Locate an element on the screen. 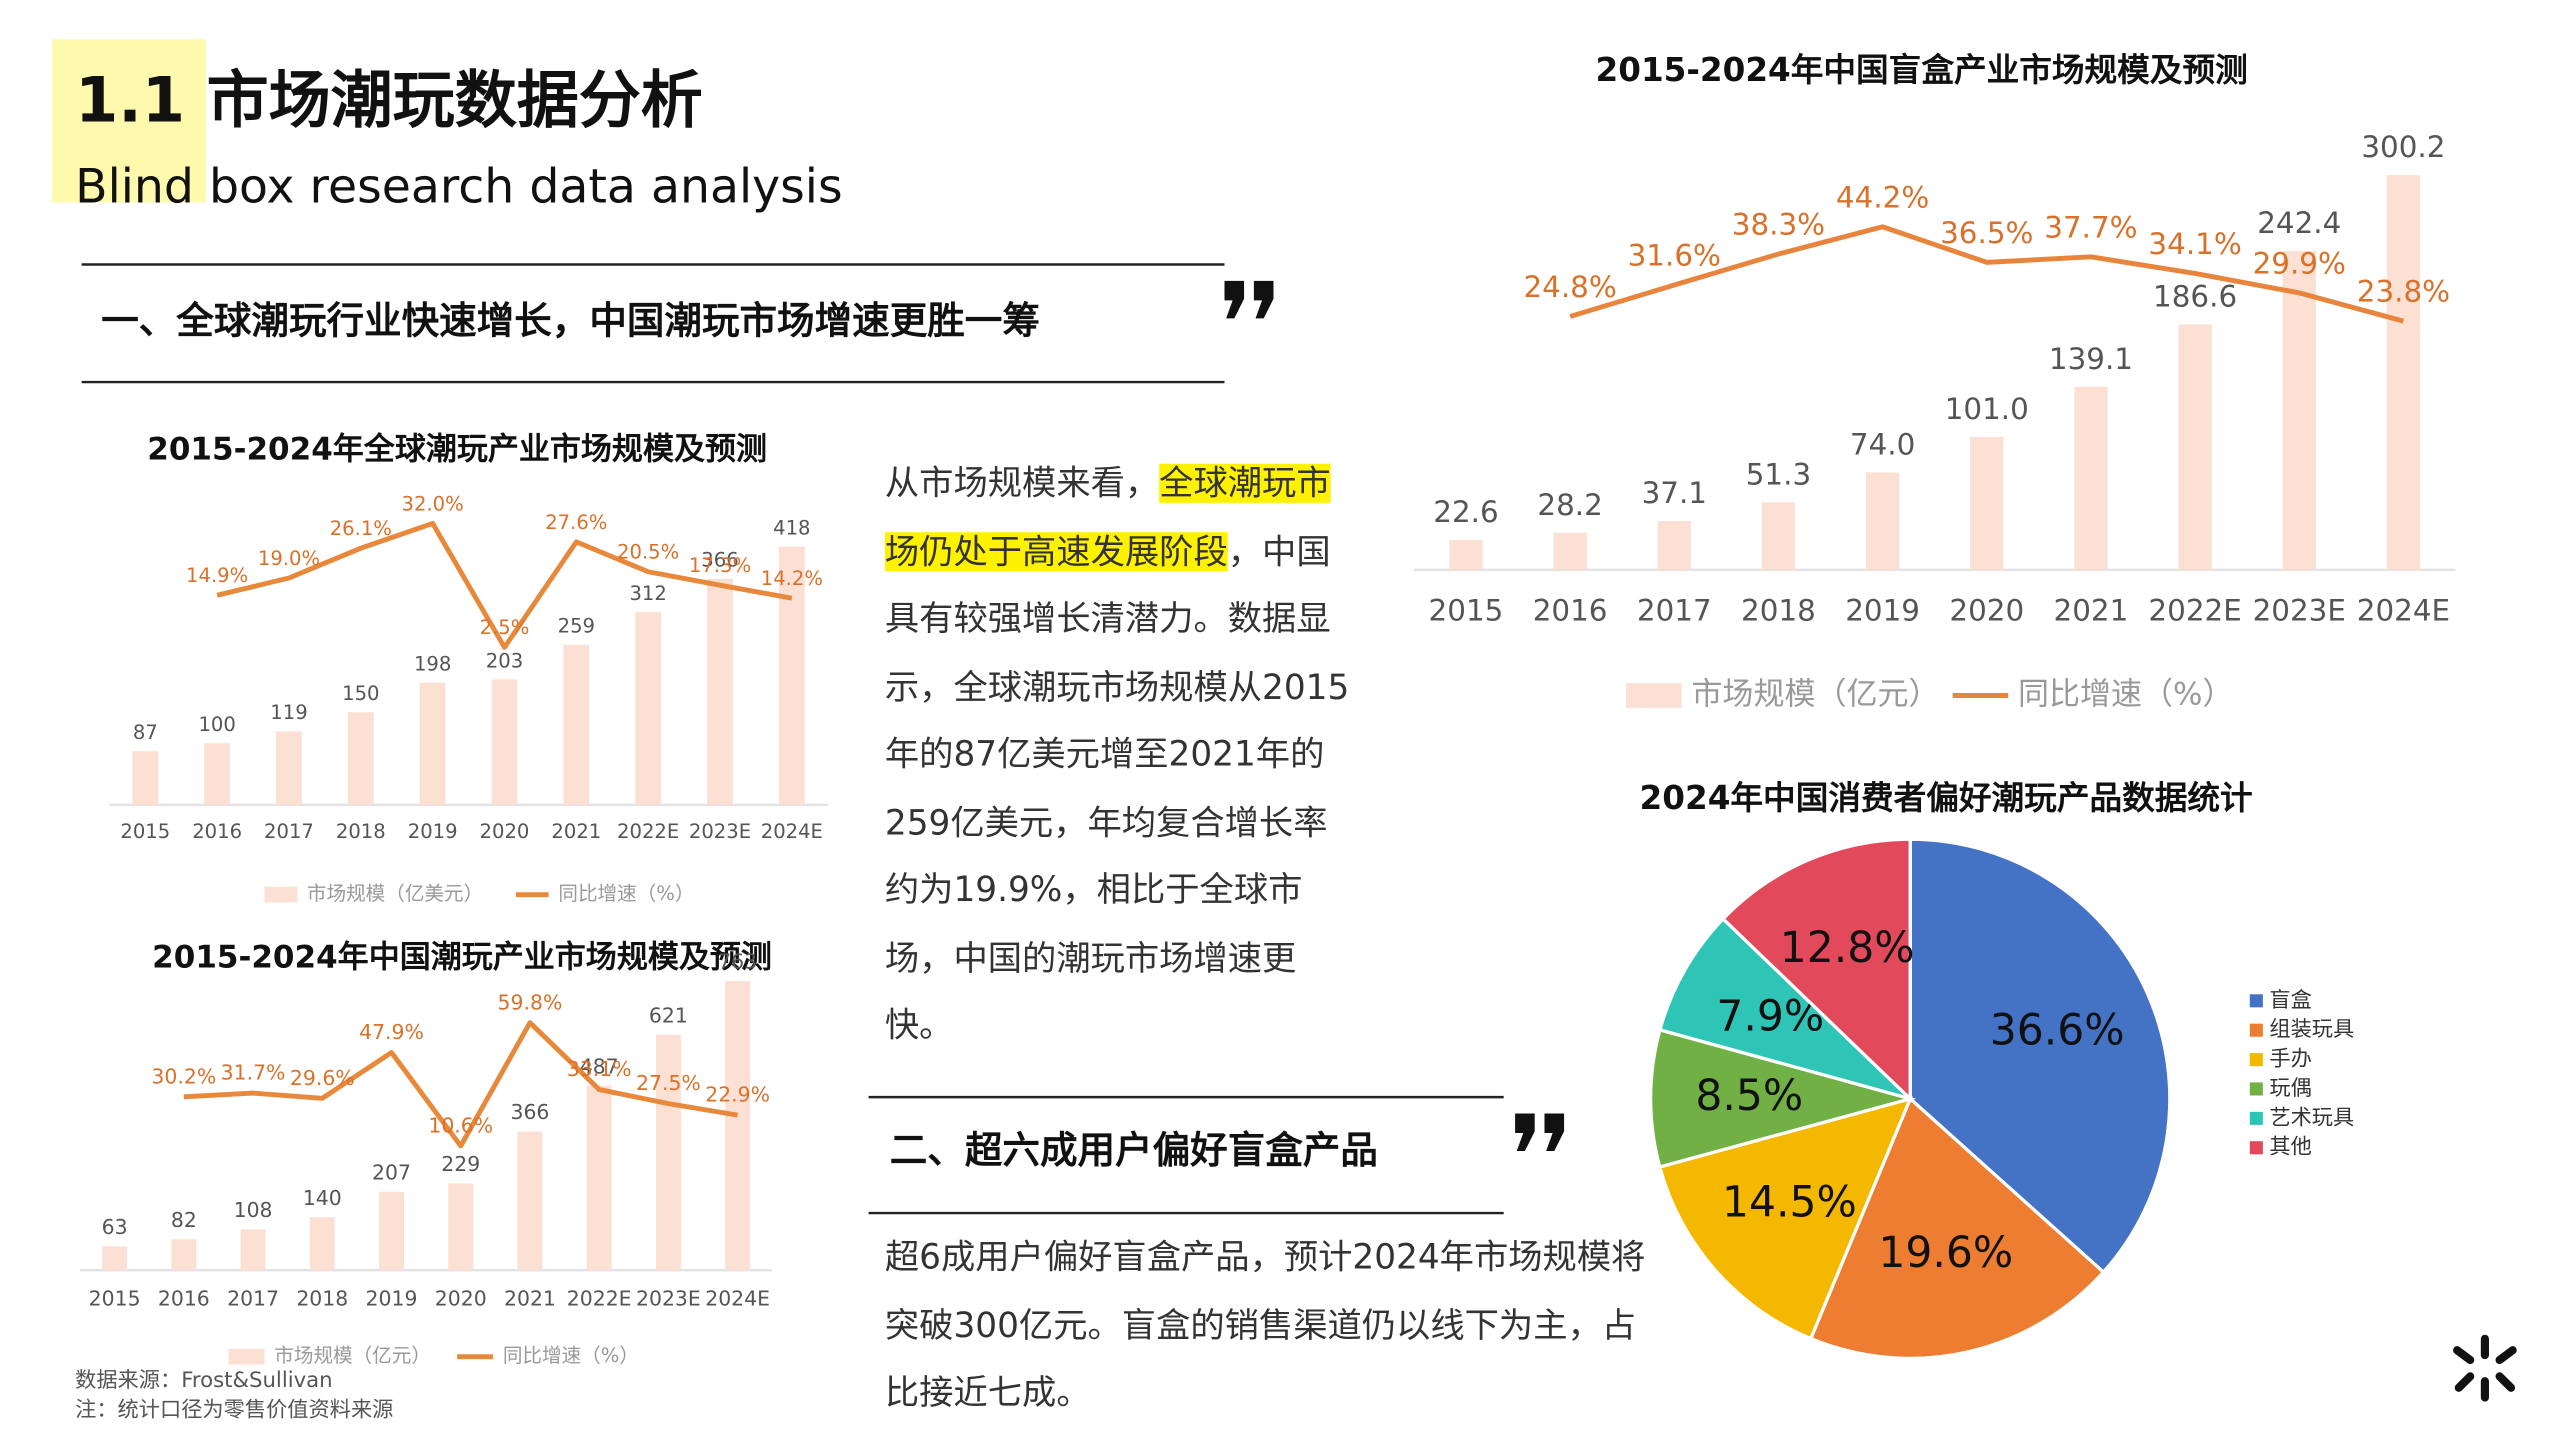 The height and width of the screenshot is (1440, 2560). bar-value-label: 108 is located at coordinates (253, 1210).